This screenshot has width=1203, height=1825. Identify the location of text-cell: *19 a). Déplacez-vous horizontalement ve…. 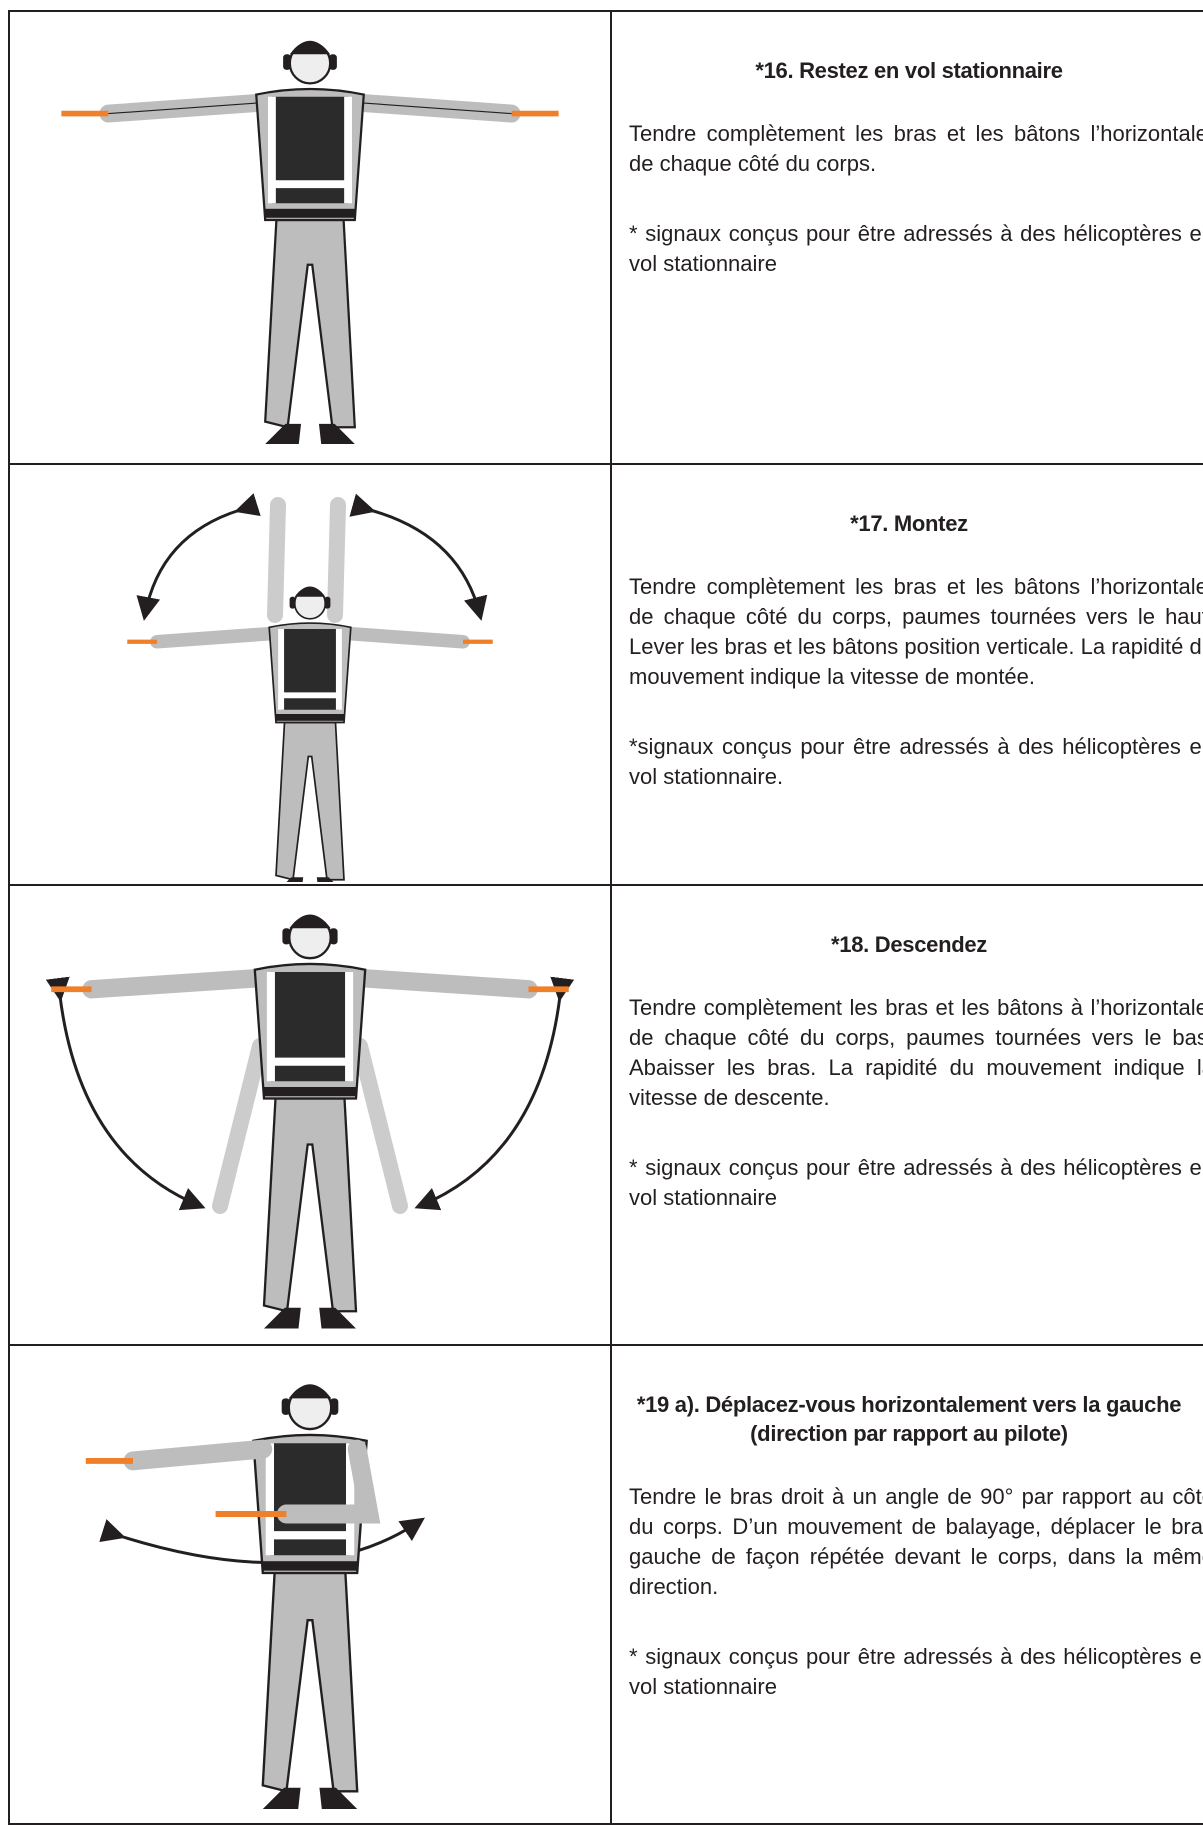
(906, 1584).